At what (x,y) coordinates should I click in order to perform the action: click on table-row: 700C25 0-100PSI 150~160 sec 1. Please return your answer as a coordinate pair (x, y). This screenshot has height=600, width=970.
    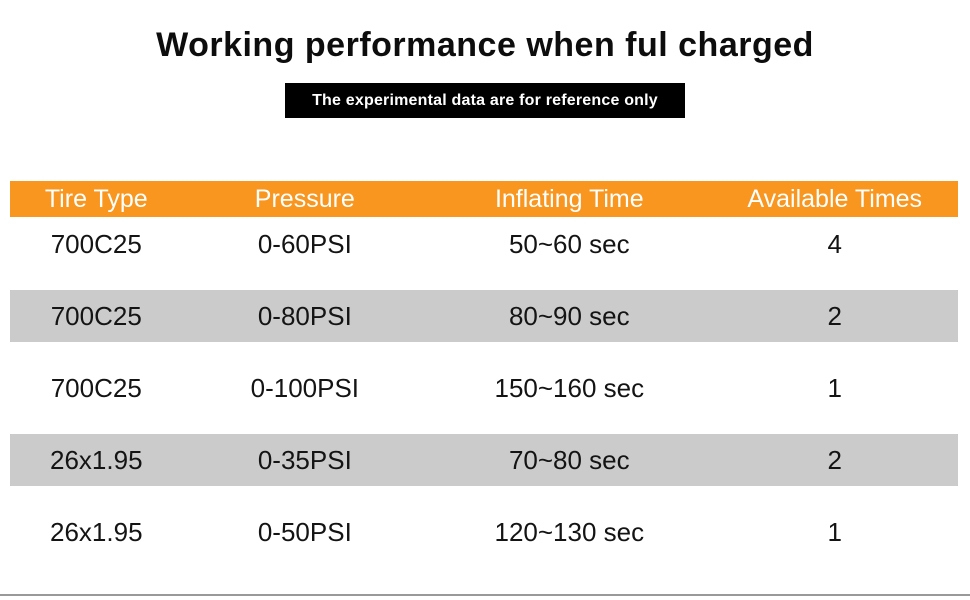
    Looking at the image, I should click on (484, 388).